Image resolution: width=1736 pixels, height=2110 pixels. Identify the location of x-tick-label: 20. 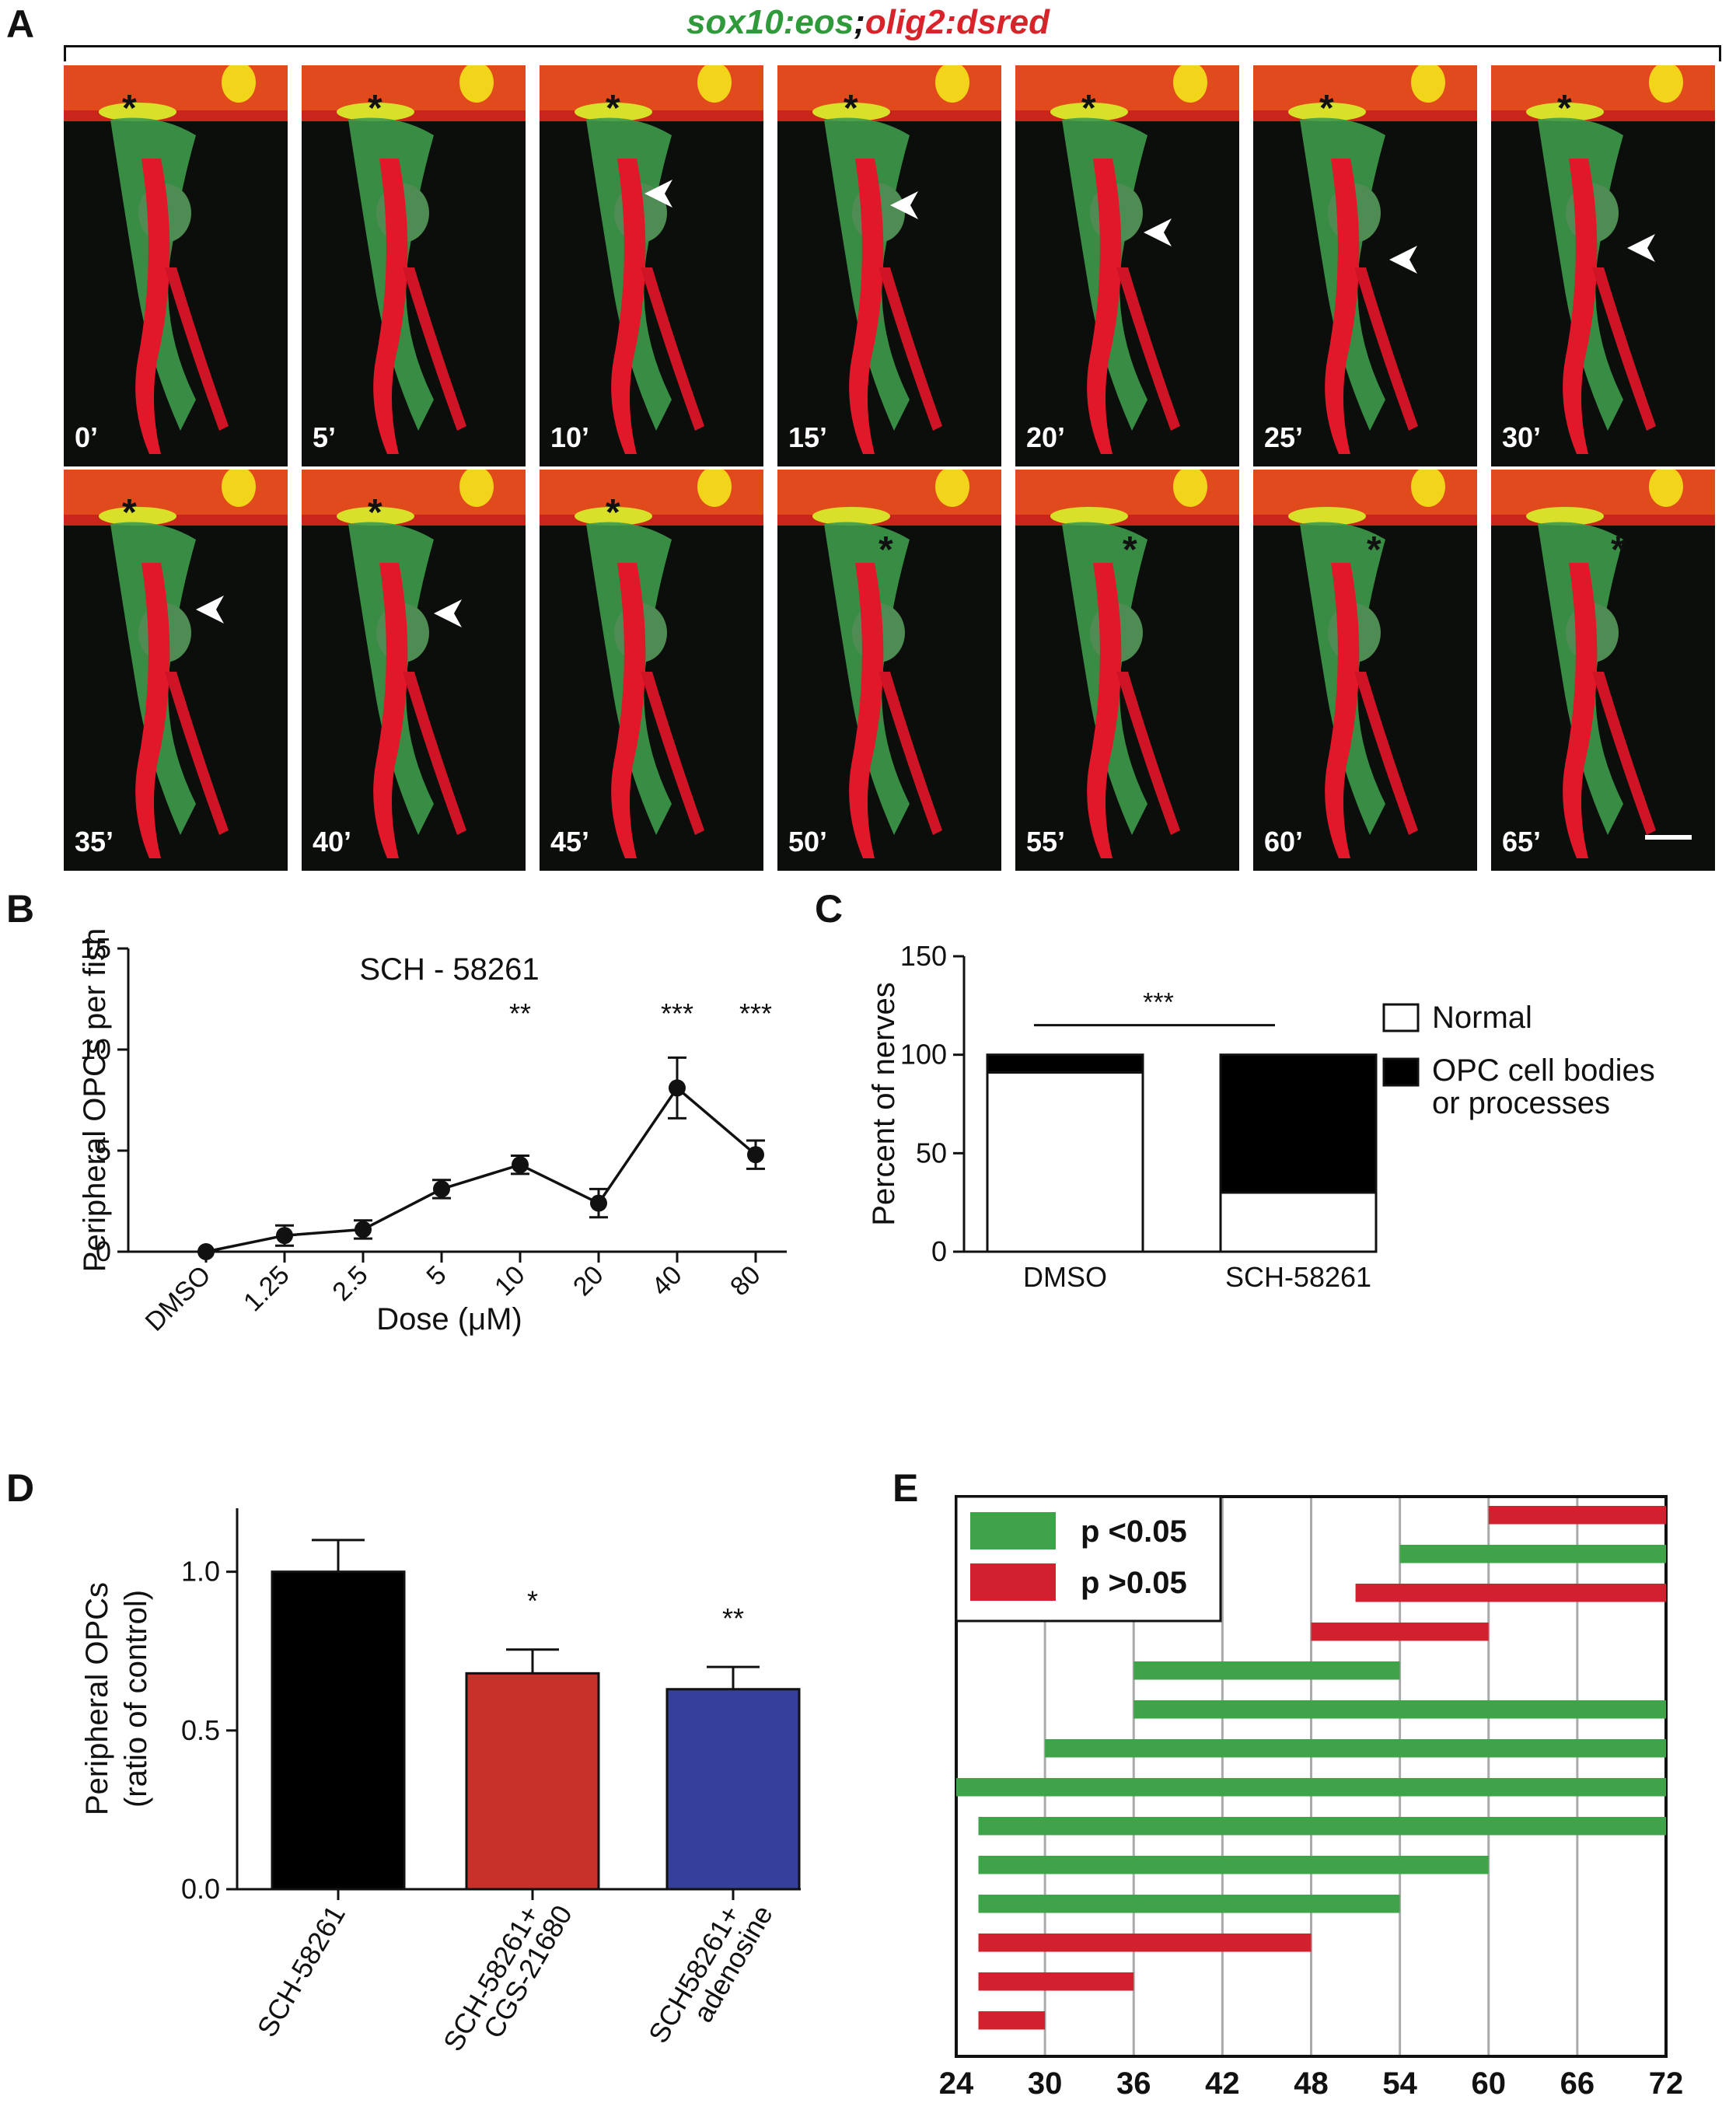
(589, 1281).